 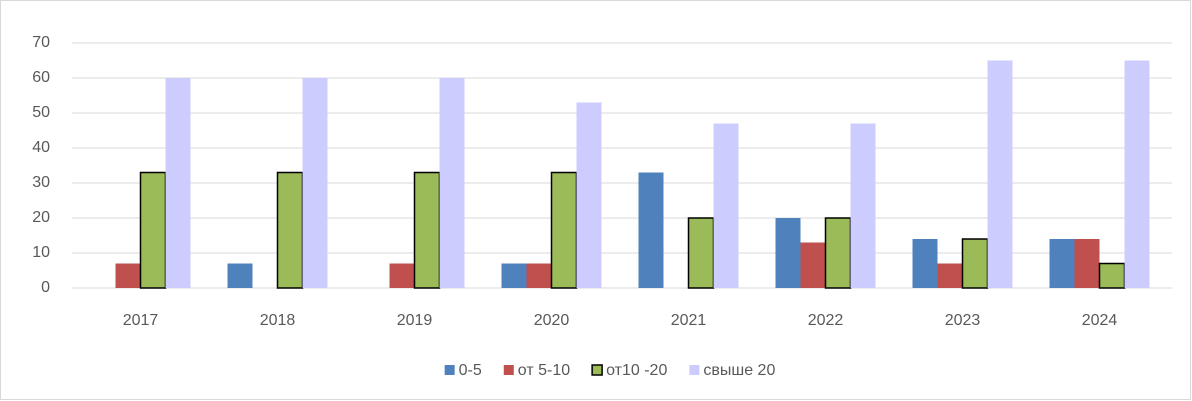 What do you see at coordinates (41, 77) in the screenshot?
I see `y-tick-label: 60` at bounding box center [41, 77].